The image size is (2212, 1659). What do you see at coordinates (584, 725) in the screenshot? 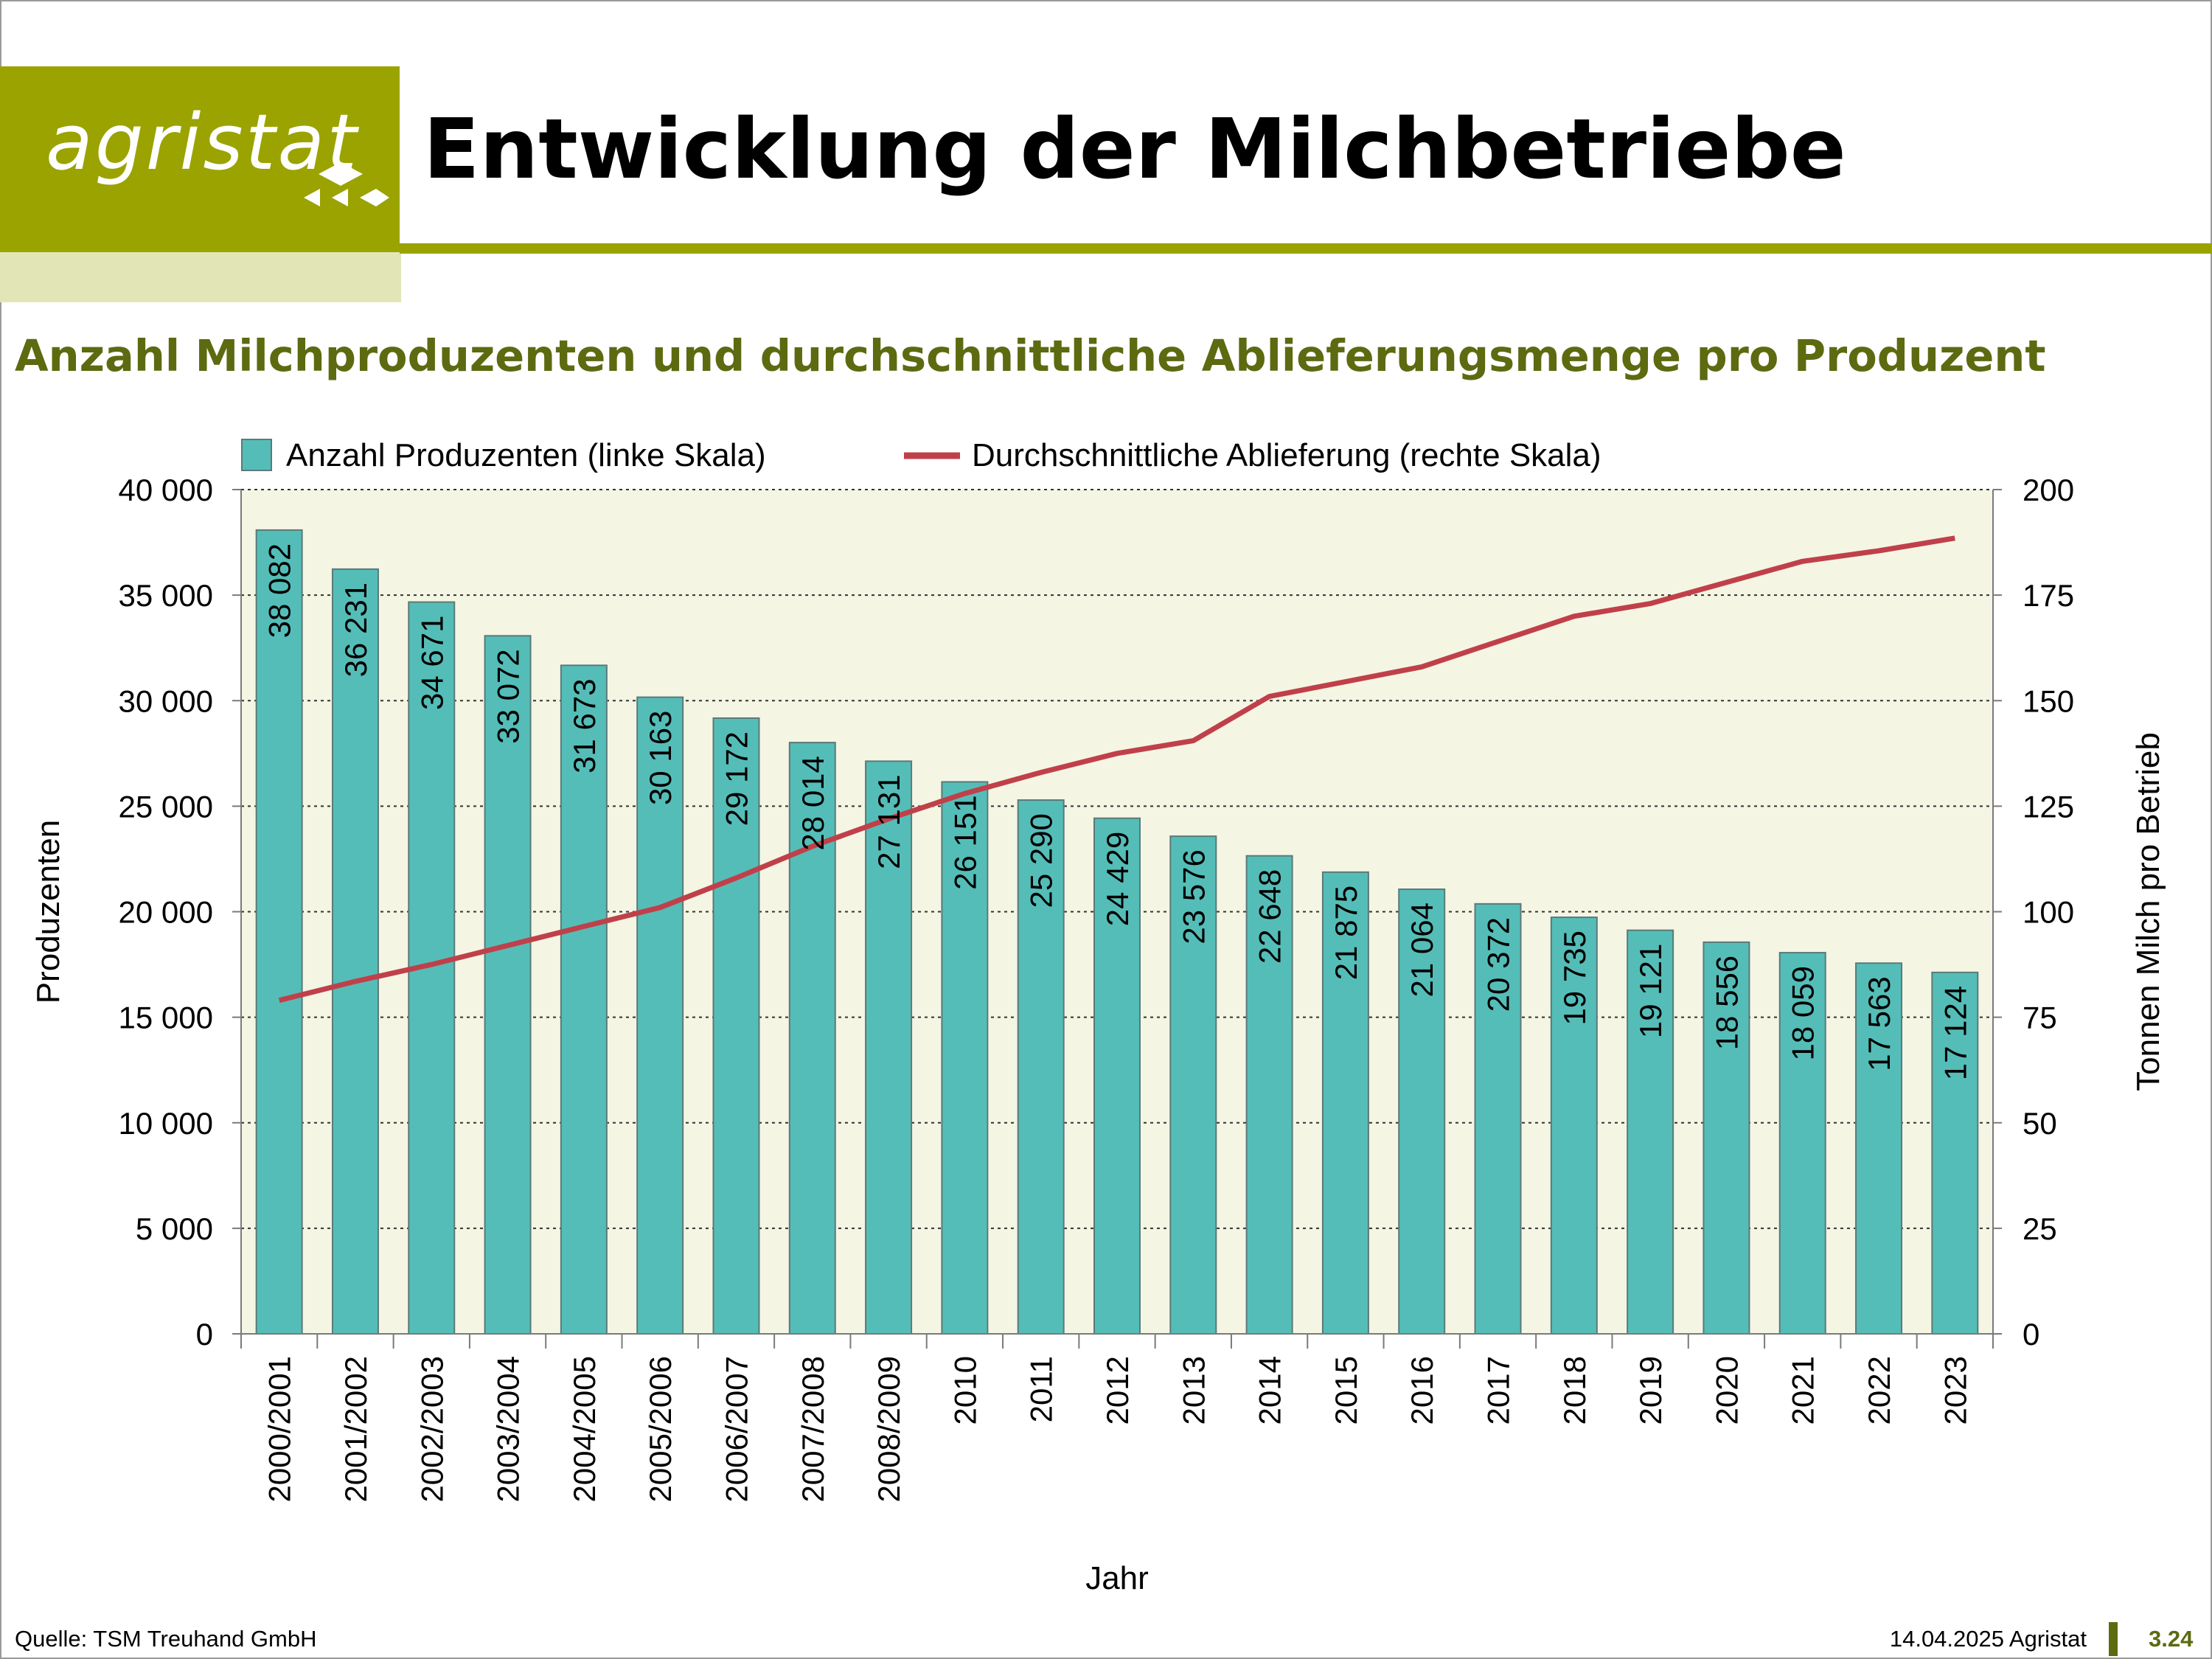
I see `bar-data-label: 31 673` at bounding box center [584, 725].